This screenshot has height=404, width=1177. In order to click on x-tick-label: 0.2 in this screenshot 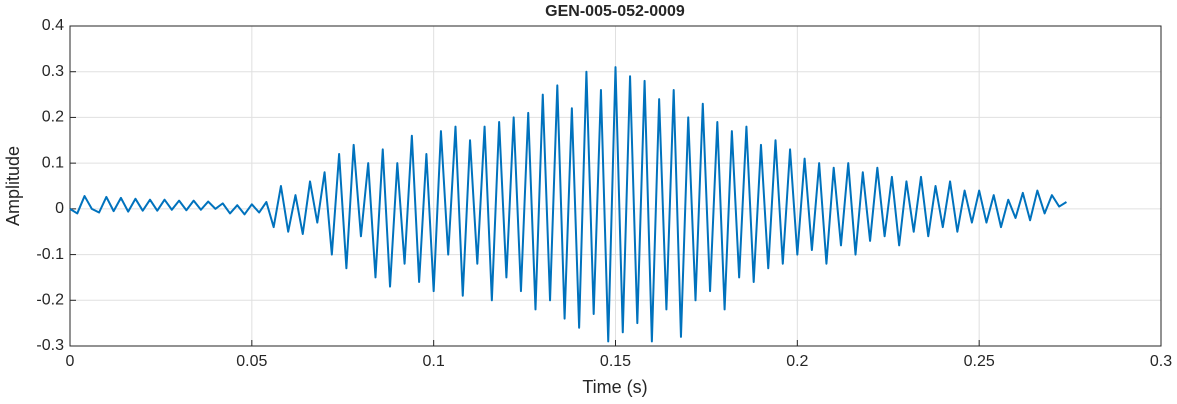, I will do `click(797, 361)`.